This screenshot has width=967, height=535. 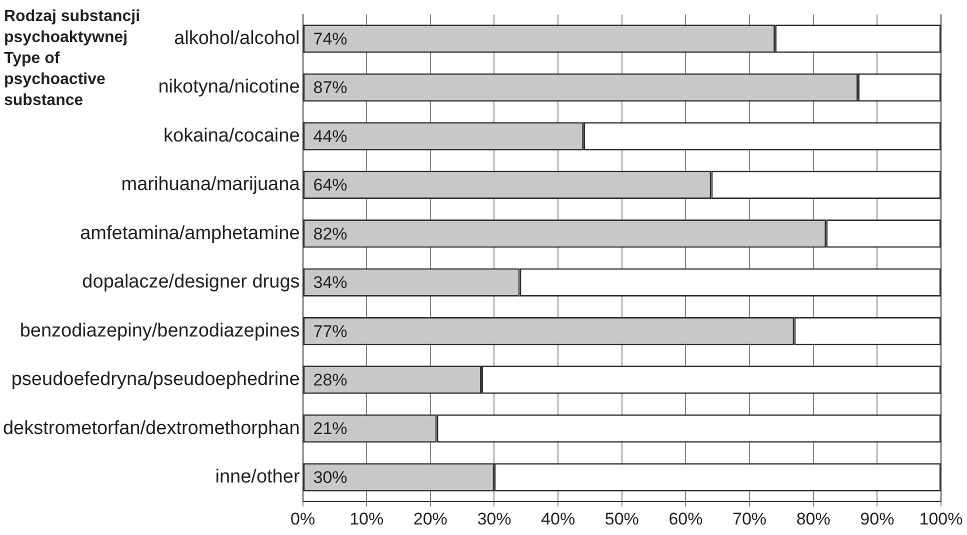 What do you see at coordinates (190, 233) in the screenshot?
I see `y-tick-label: amfetamina/amphetamine` at bounding box center [190, 233].